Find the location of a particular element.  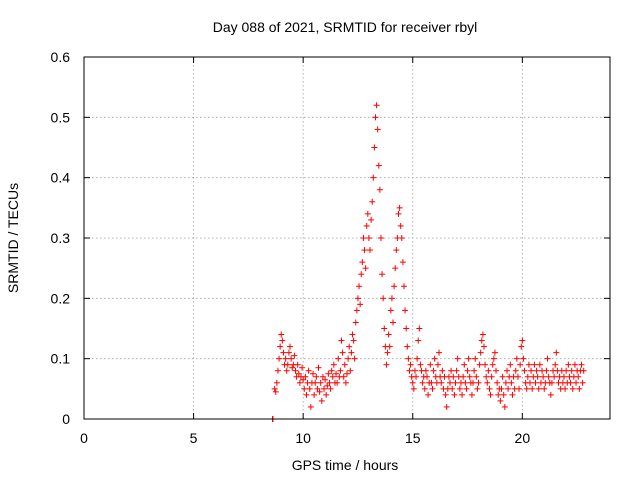

x-tick-label: 5 is located at coordinates (194, 438).